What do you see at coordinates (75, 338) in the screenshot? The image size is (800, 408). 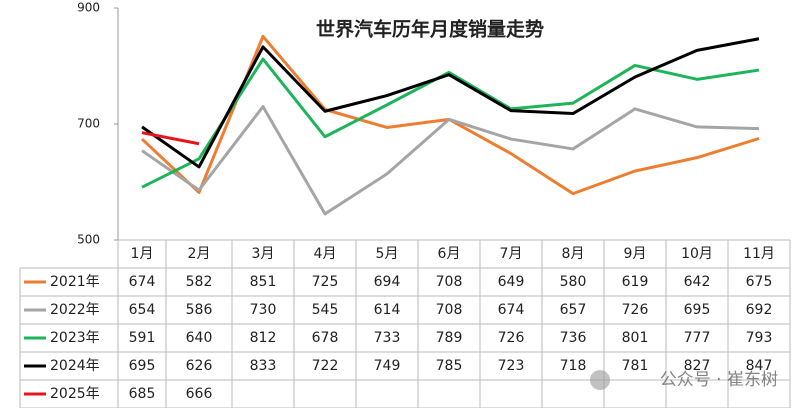 I see `legend-label: 2023年` at bounding box center [75, 338].